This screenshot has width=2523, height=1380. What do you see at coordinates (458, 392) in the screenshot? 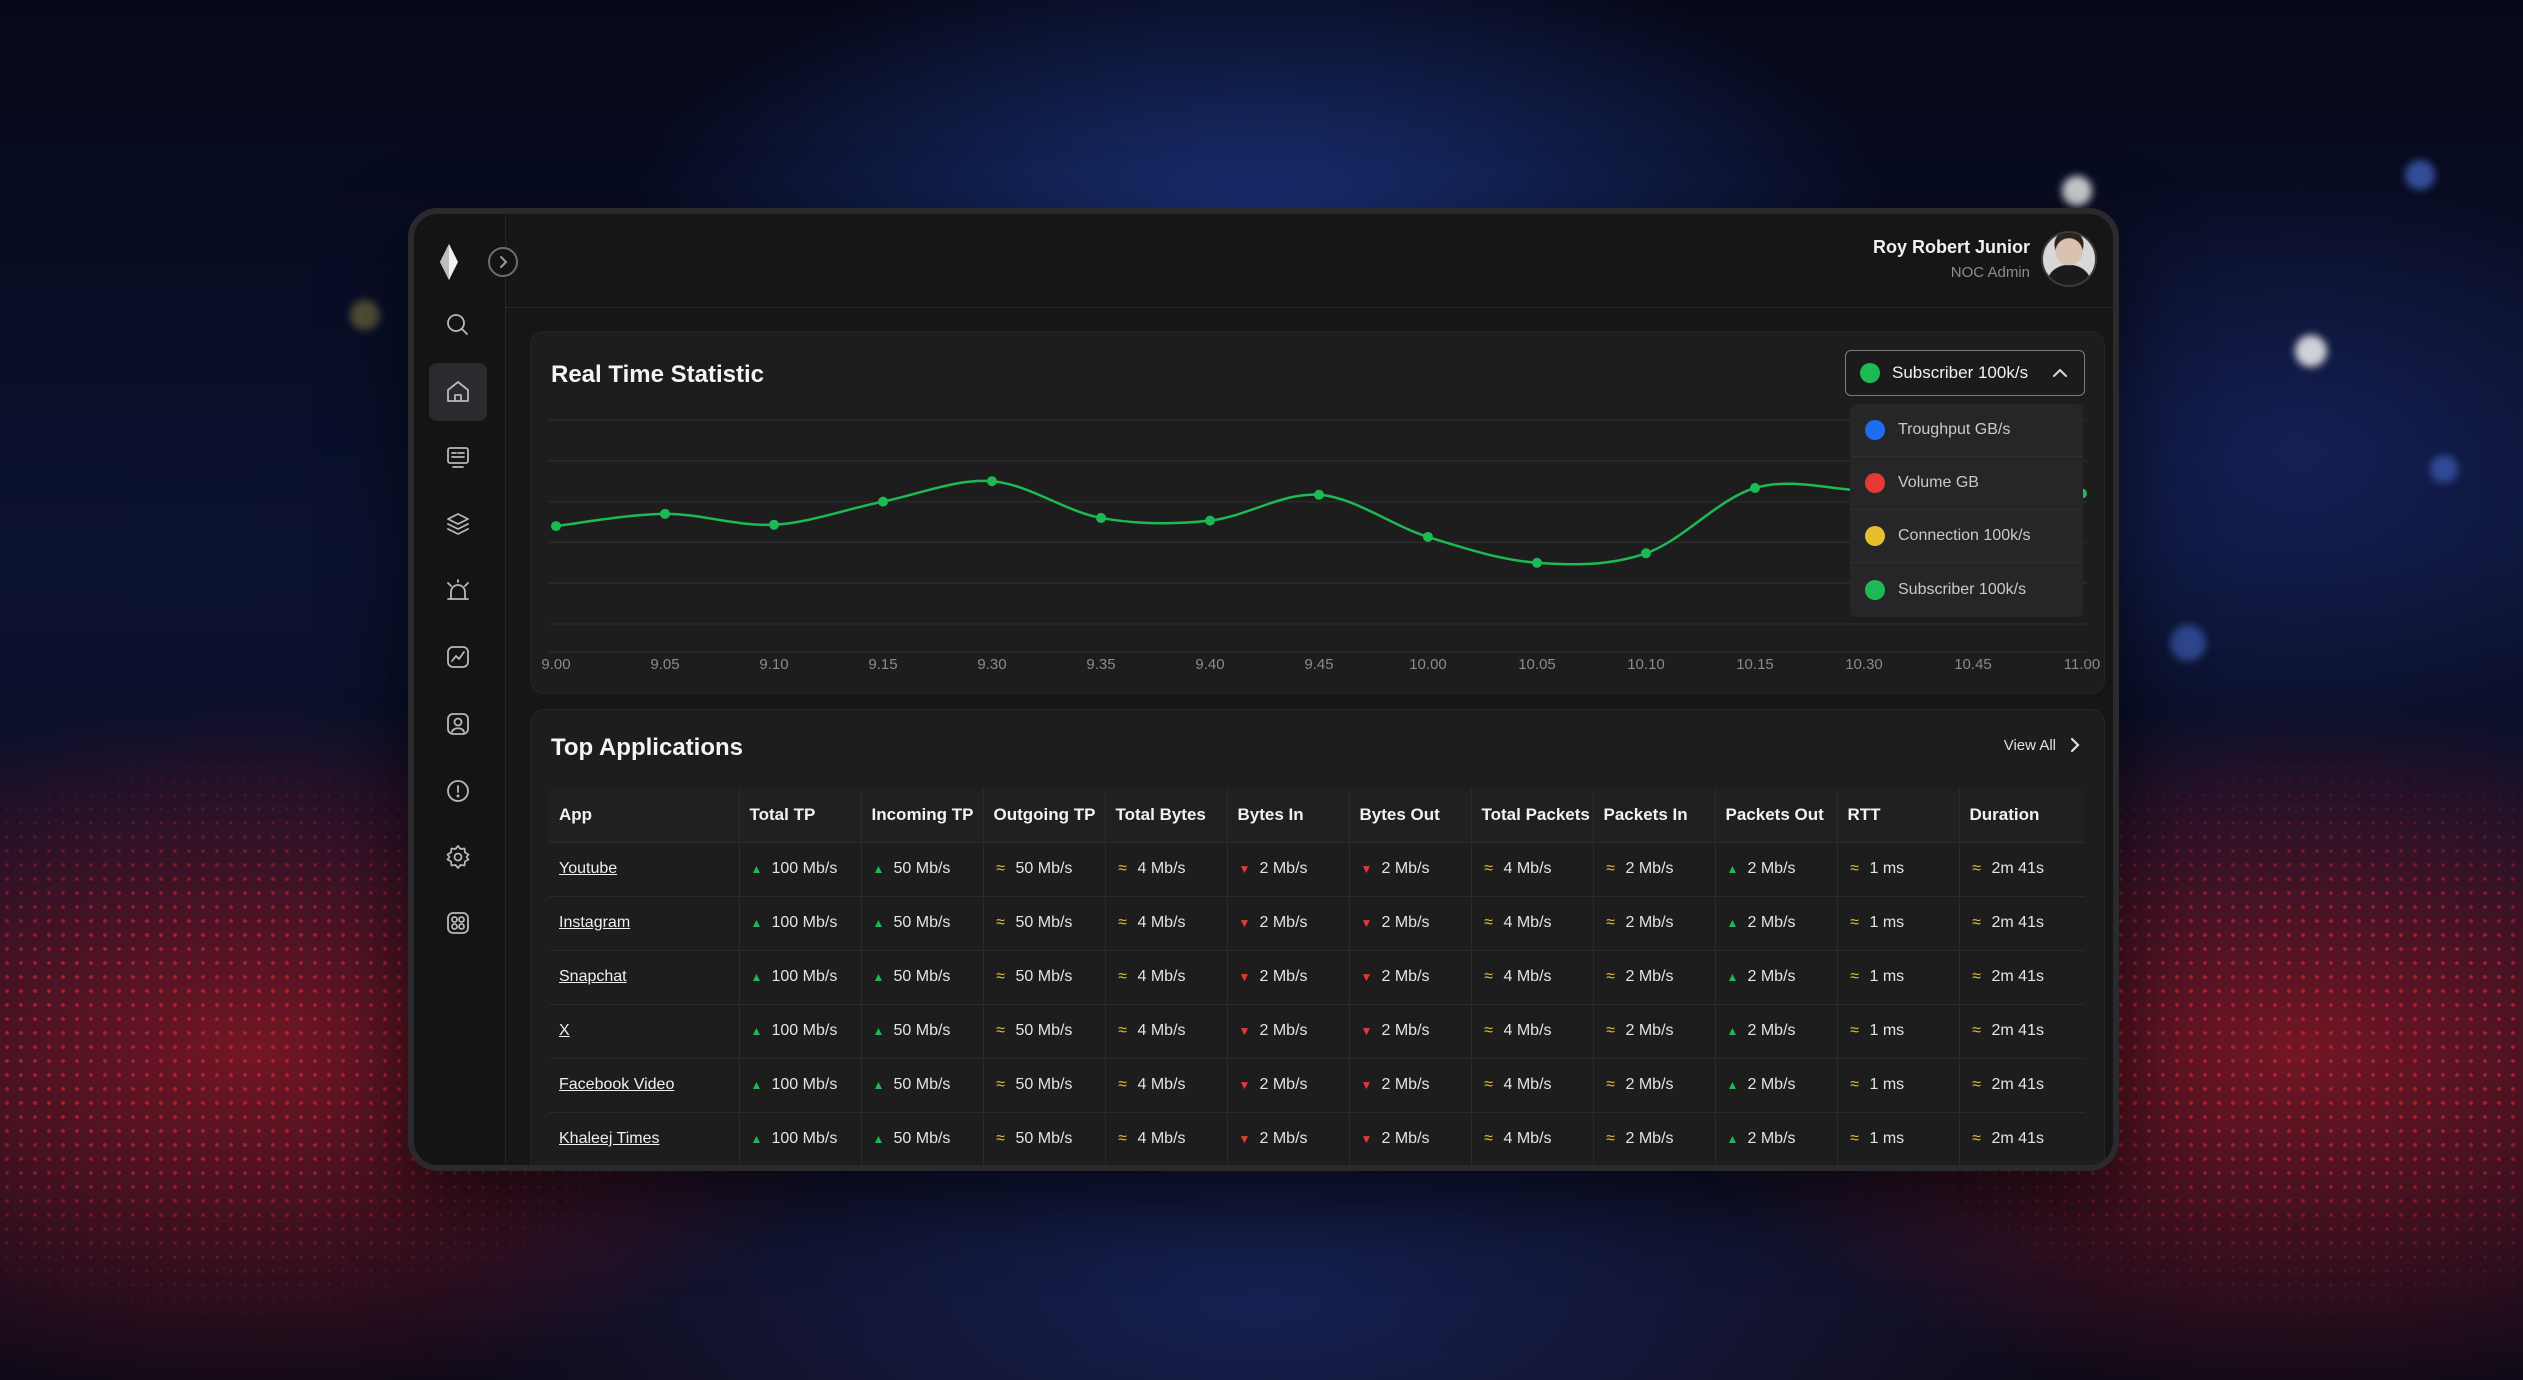
I see `sidebar-item-home` at bounding box center [458, 392].